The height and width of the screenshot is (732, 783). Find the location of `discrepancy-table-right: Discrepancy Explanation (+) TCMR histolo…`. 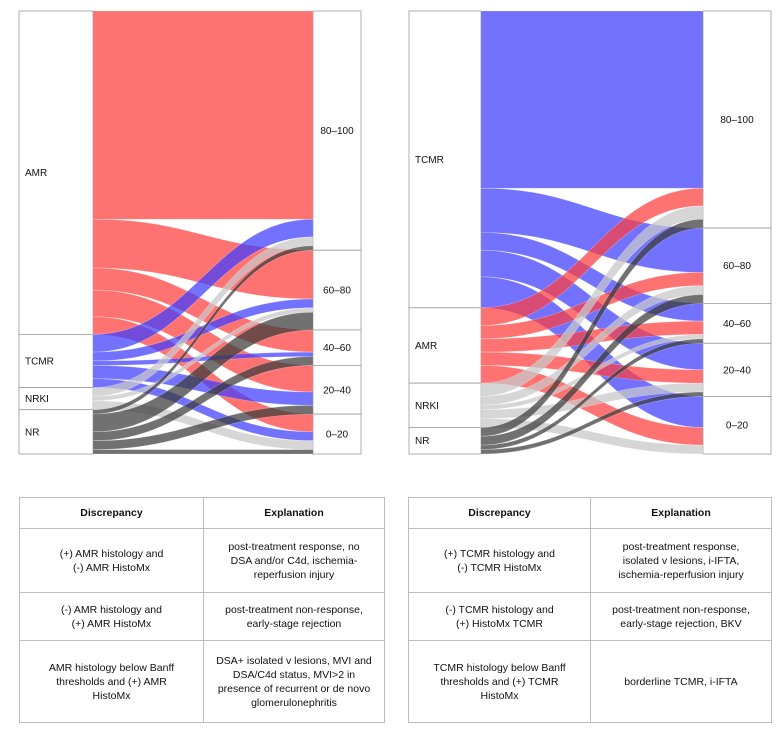

discrepancy-table-right: Discrepancy Explanation (+) TCMR histolo… is located at coordinates (590, 610).